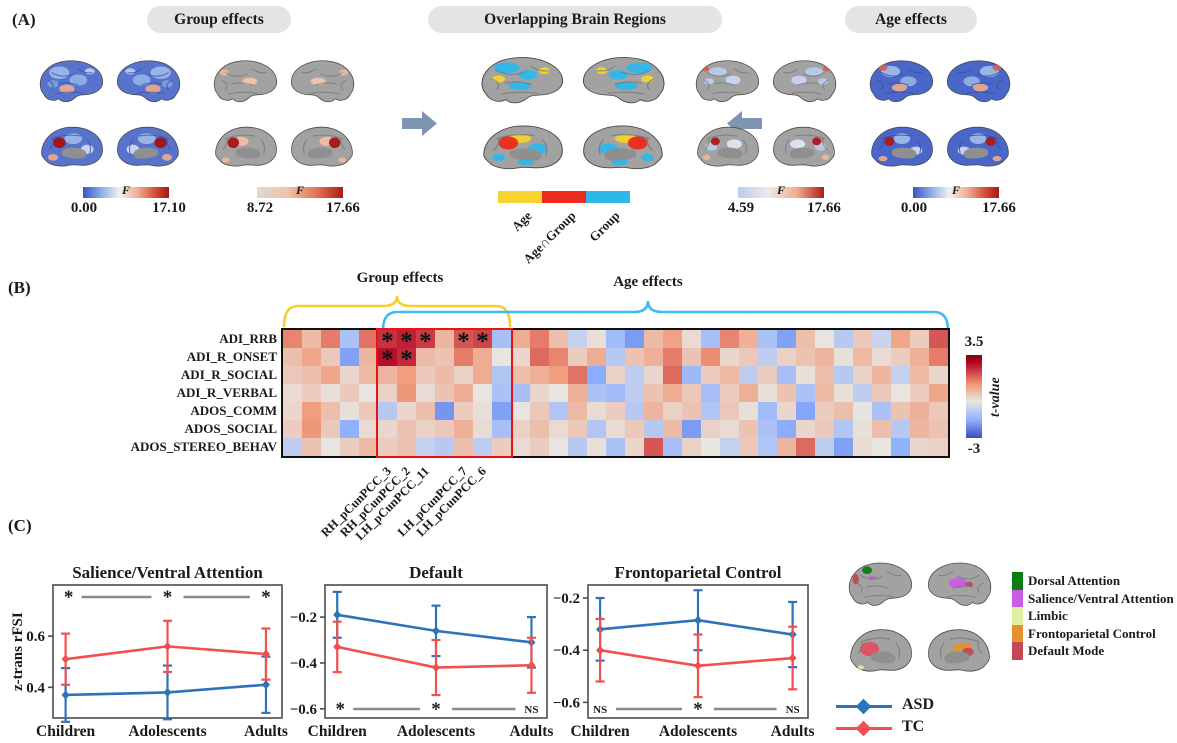 Image resolution: width=1177 pixels, height=743 pixels. What do you see at coordinates (974, 342) in the screenshot?
I see `tvalue-max: 3.5` at bounding box center [974, 342].